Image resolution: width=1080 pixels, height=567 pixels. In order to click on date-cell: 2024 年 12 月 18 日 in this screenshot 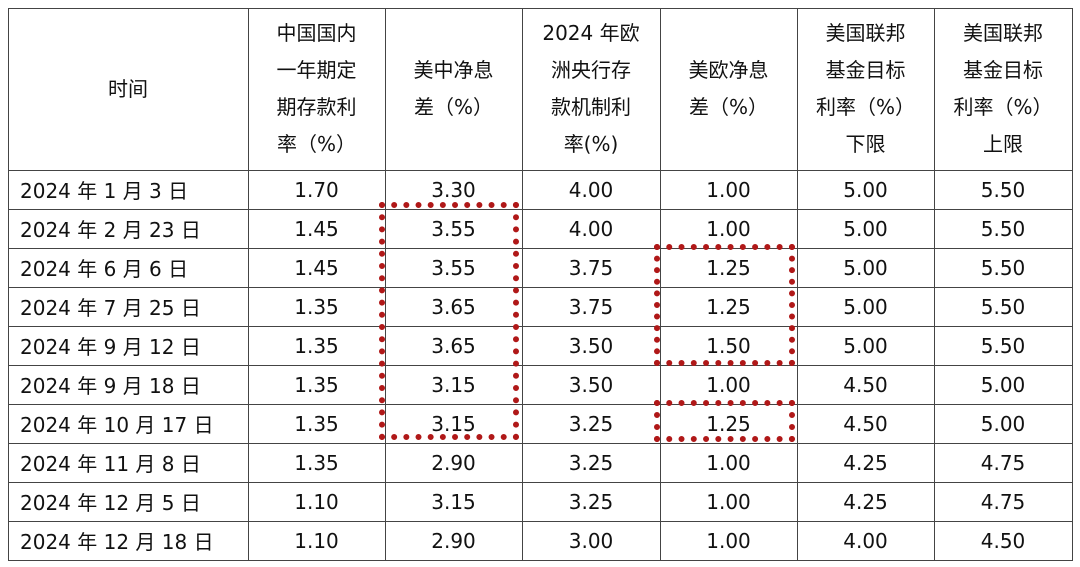, I will do `click(128, 541)`.